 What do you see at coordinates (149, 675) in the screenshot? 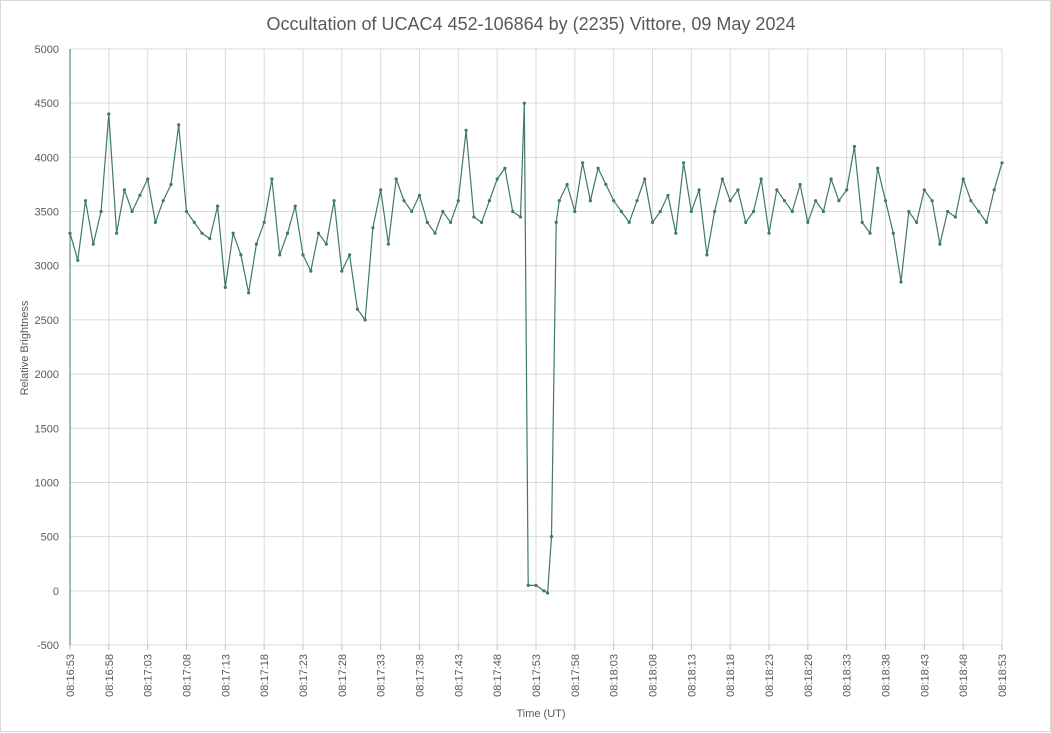
I see `x-tick-label: 08:17:03` at bounding box center [149, 675].